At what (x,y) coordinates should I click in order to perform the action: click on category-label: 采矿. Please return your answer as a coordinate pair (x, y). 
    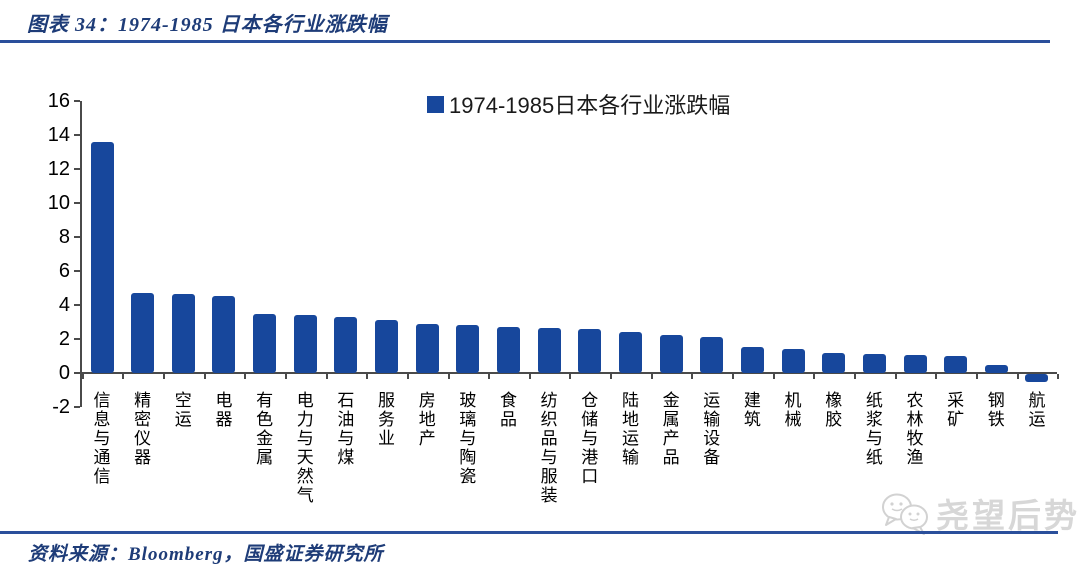
    Looking at the image, I should click on (956, 410).